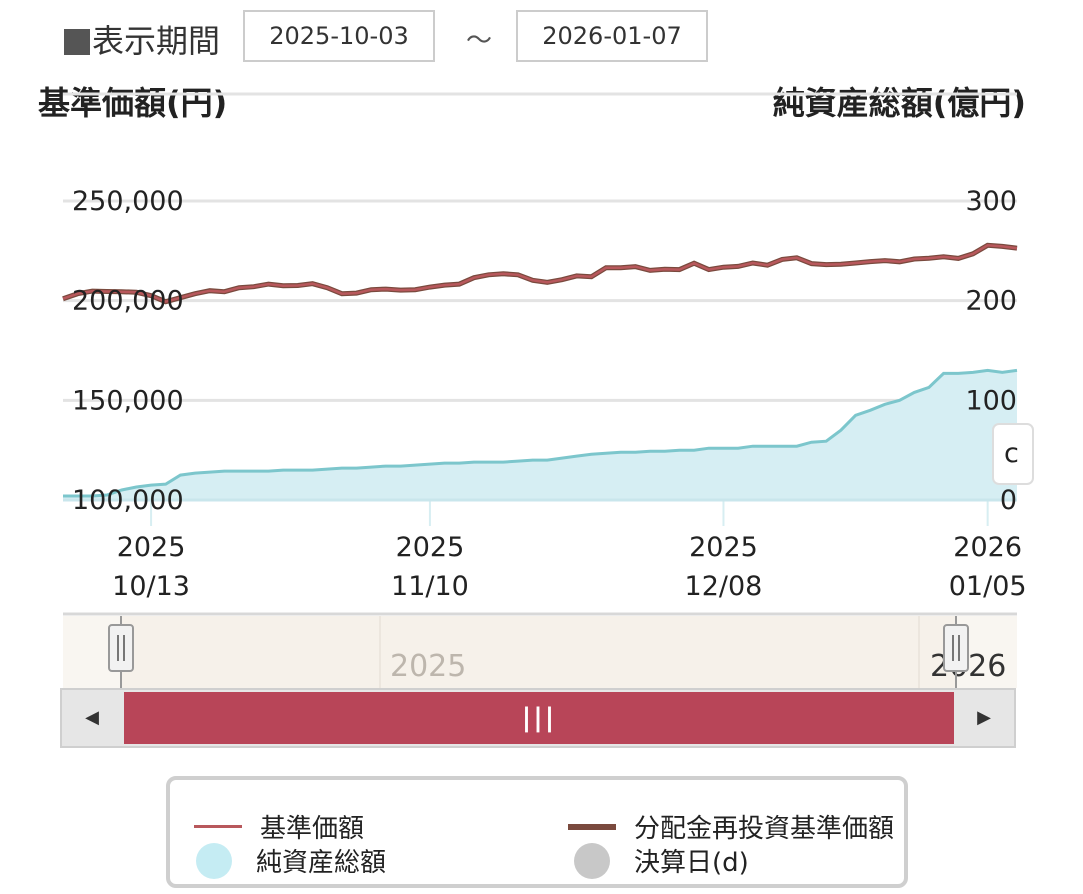  Describe the element at coordinates (987, 547) in the screenshot. I see `x-tick-year: 2026` at that location.